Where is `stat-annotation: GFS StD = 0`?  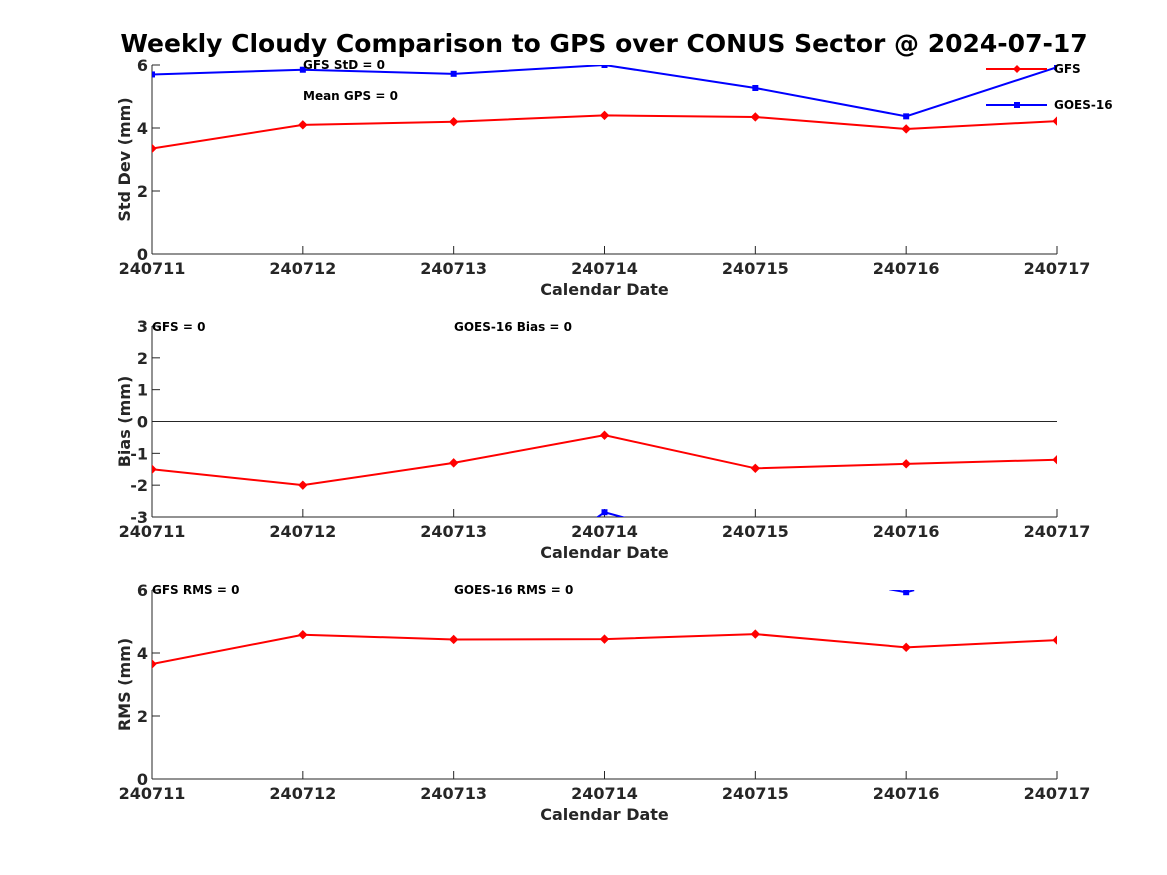 stat-annotation: GFS StD = 0 is located at coordinates (344, 65).